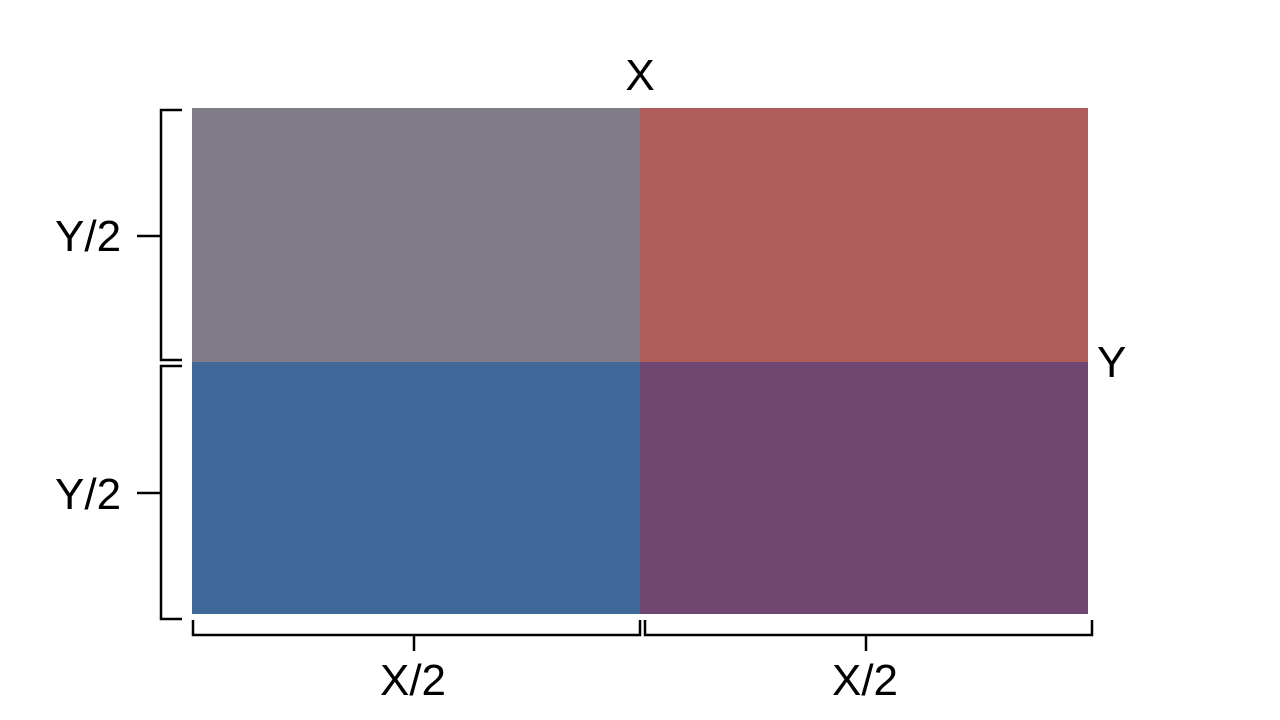  I want to click on bracket-y-half-bottom, so click(159, 492).